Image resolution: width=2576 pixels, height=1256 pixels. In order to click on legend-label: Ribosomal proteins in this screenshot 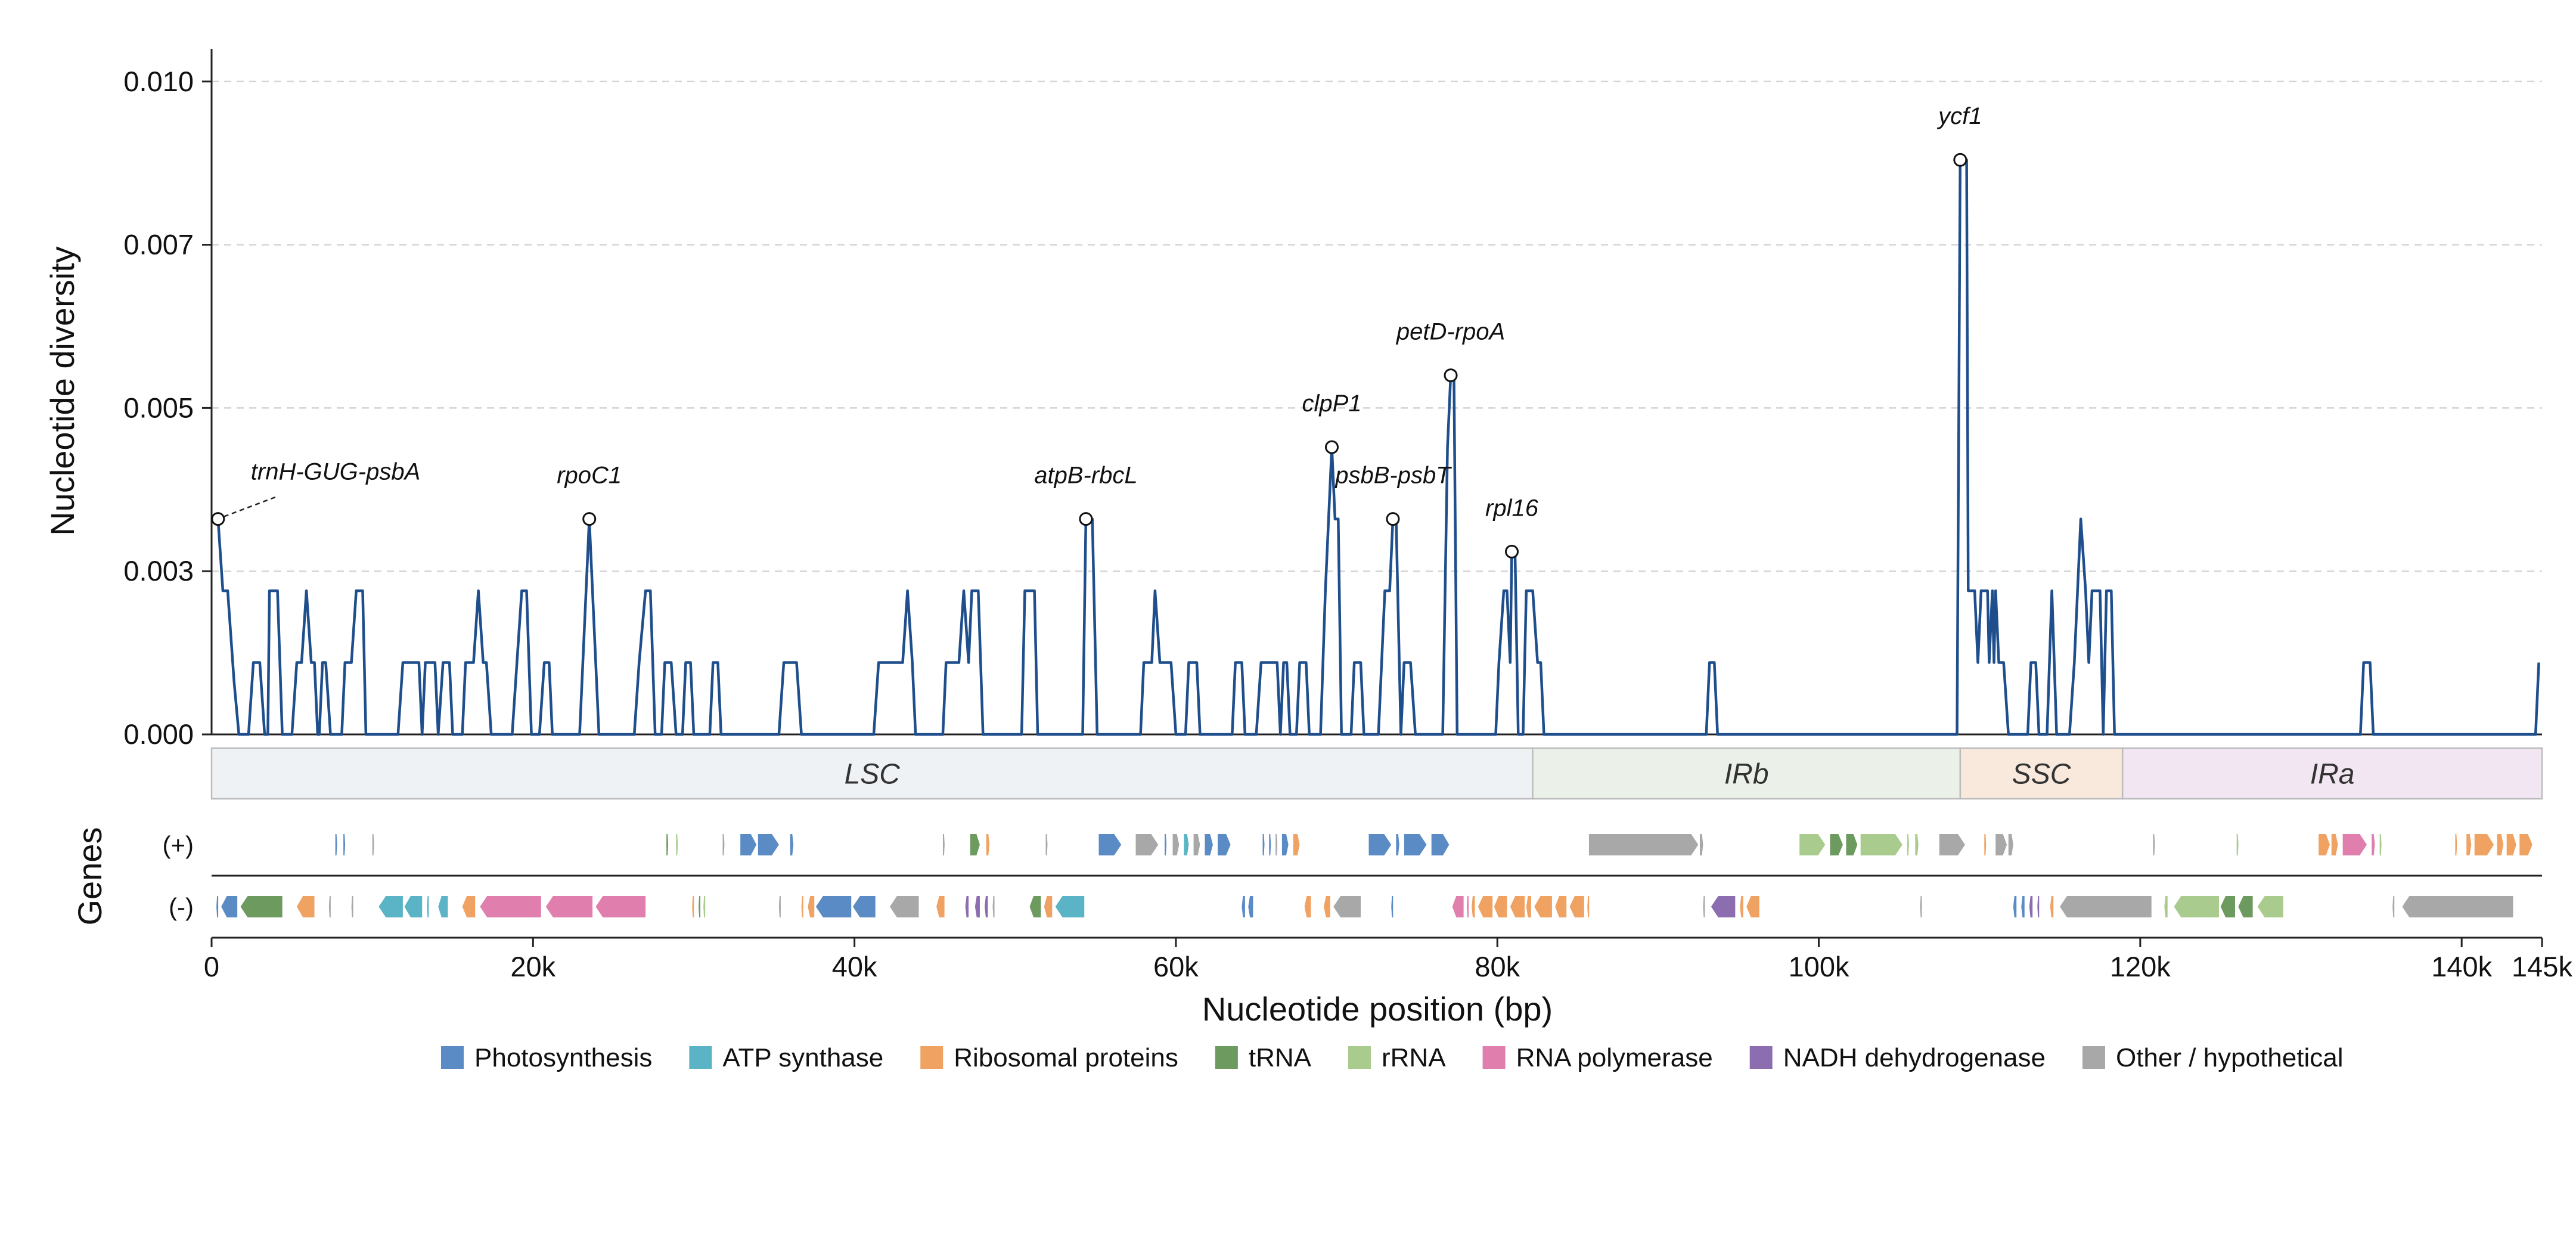, I will do `click(1066, 1057)`.